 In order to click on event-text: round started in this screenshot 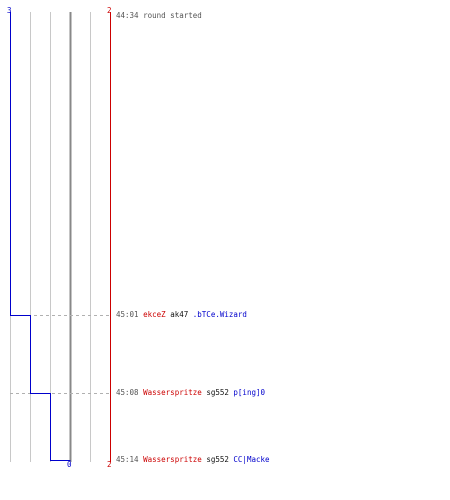, I will do `click(172, 15)`.